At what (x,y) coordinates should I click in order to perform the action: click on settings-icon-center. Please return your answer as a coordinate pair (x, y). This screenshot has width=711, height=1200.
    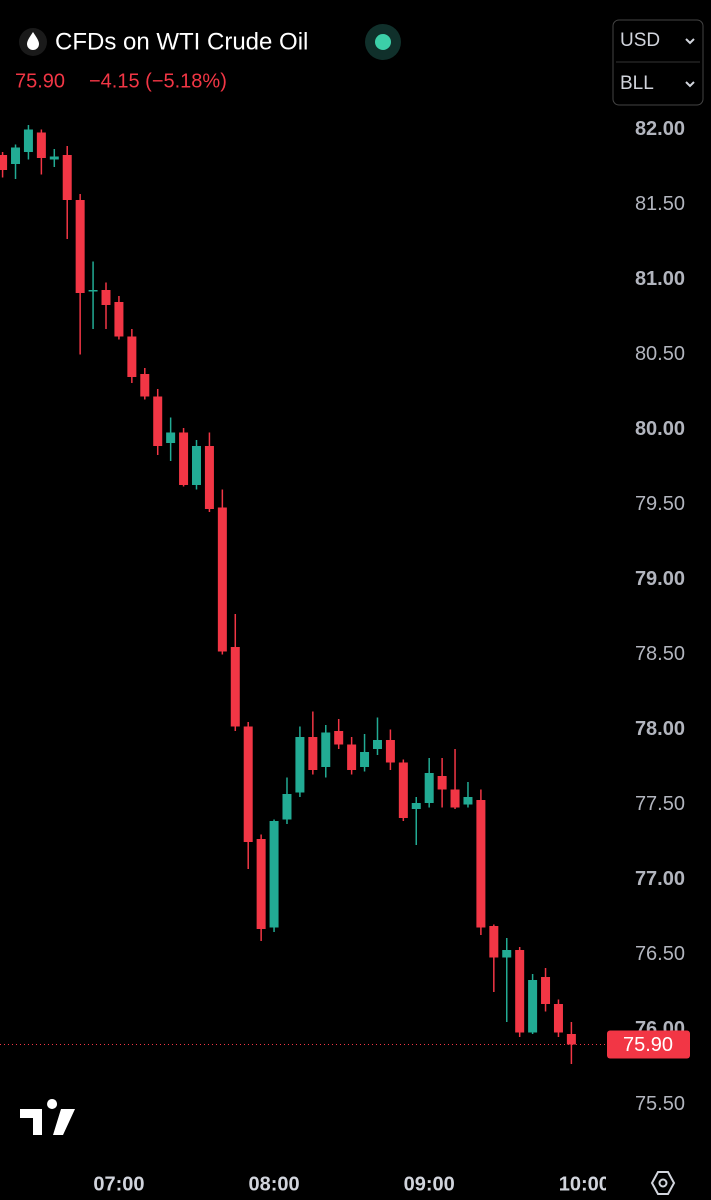
    Looking at the image, I should click on (663, 1183).